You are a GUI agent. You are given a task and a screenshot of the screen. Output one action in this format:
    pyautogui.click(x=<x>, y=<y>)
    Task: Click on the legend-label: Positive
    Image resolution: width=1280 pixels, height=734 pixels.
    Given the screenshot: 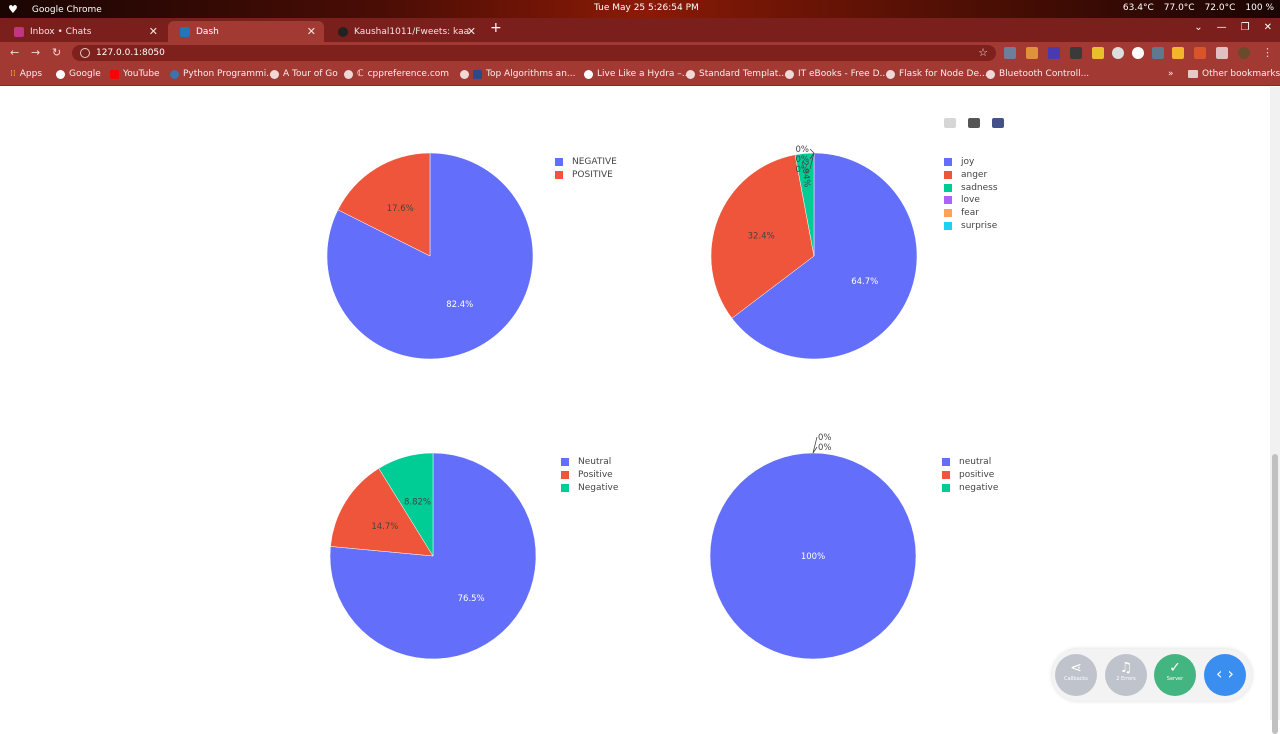 What is the action you would take?
    pyautogui.click(x=595, y=475)
    